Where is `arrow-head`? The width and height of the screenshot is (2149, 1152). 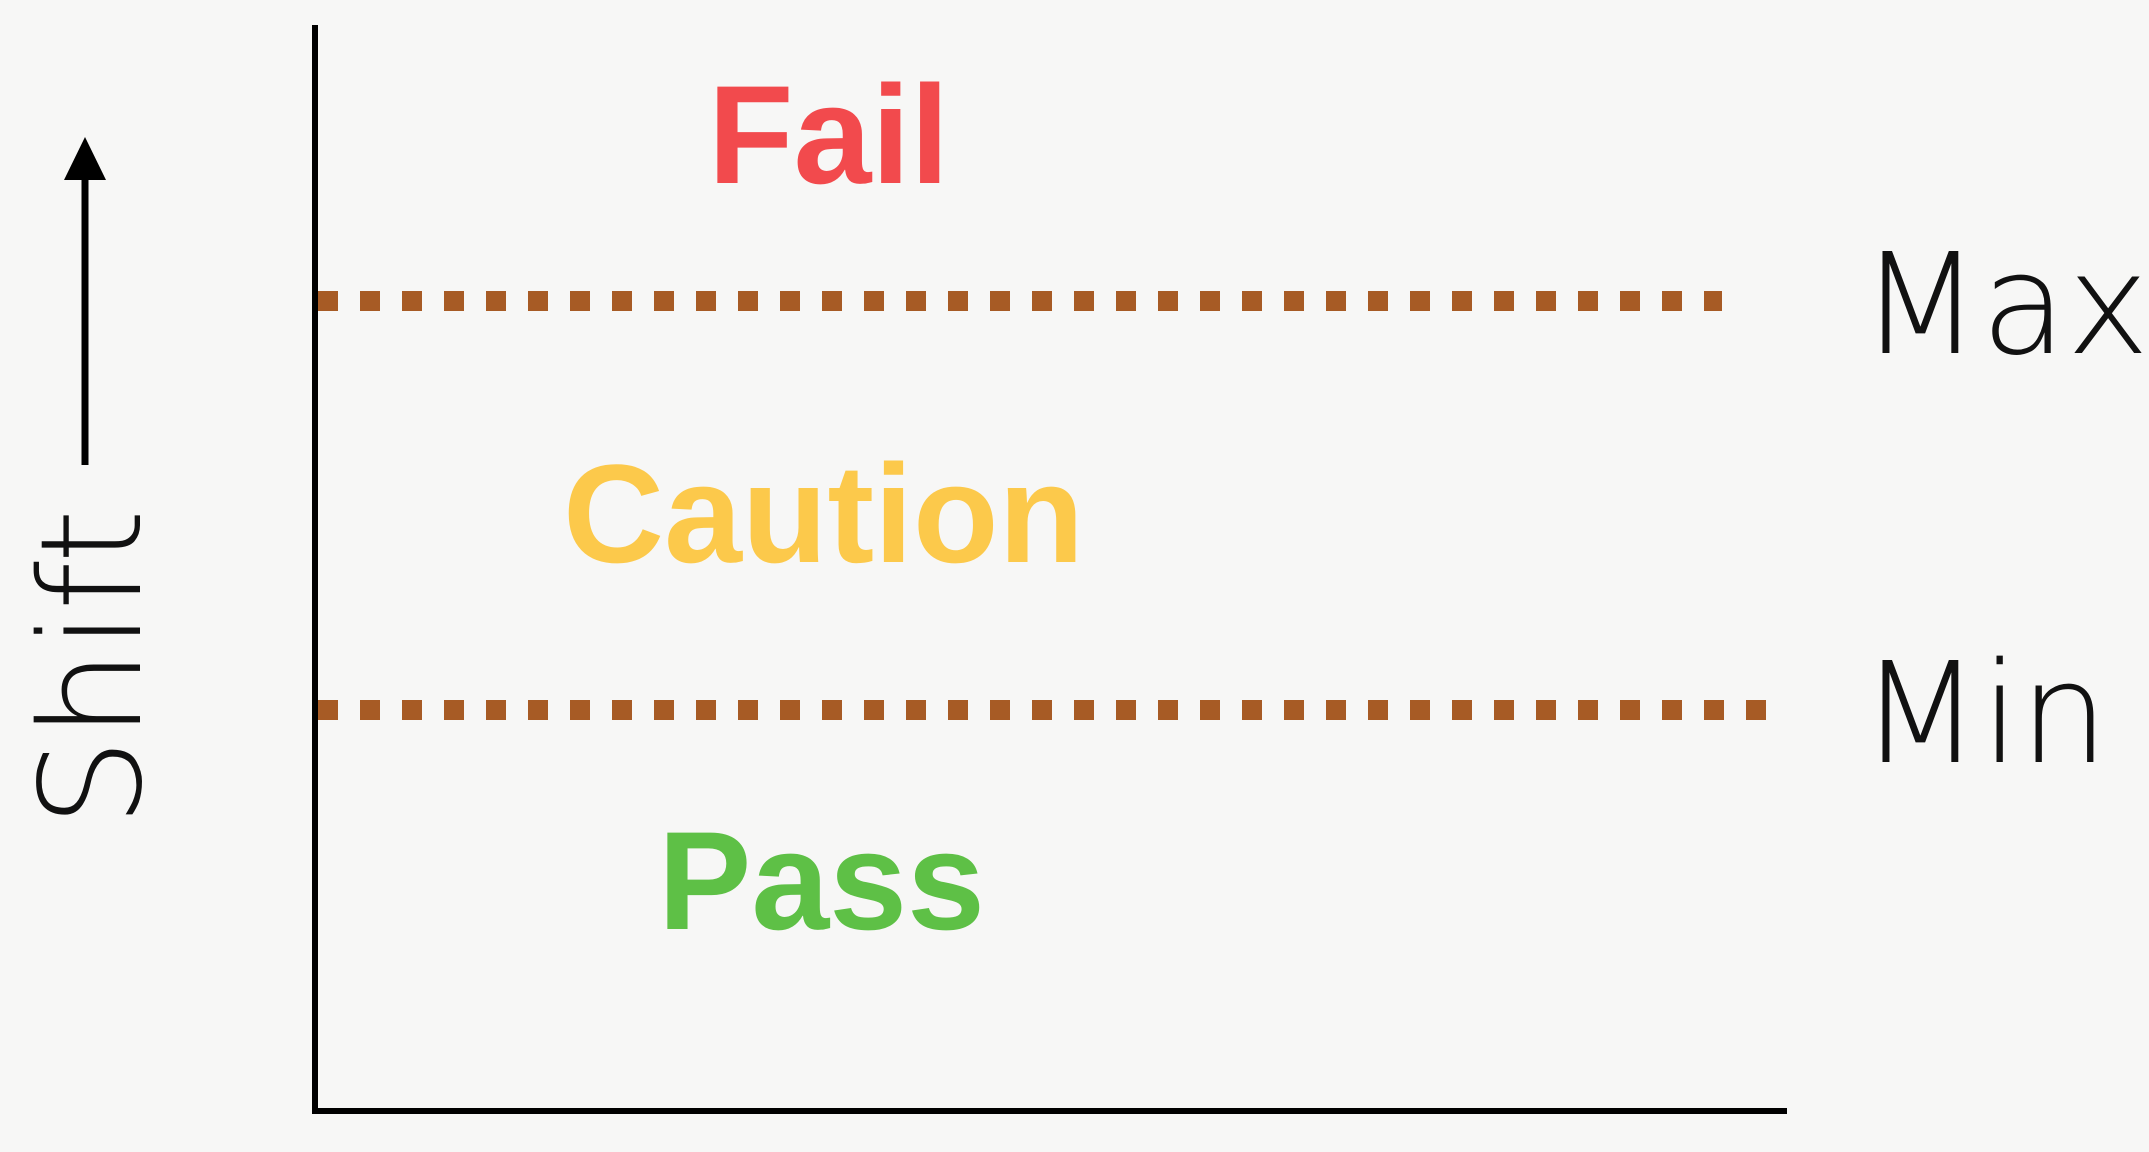 arrow-head is located at coordinates (85, 158).